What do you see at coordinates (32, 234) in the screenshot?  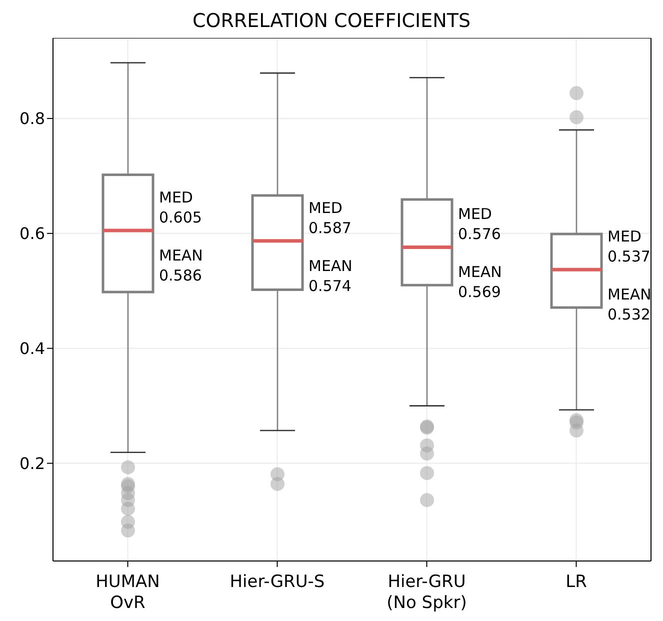 I see `y-tick-label: 0.6` at bounding box center [32, 234].